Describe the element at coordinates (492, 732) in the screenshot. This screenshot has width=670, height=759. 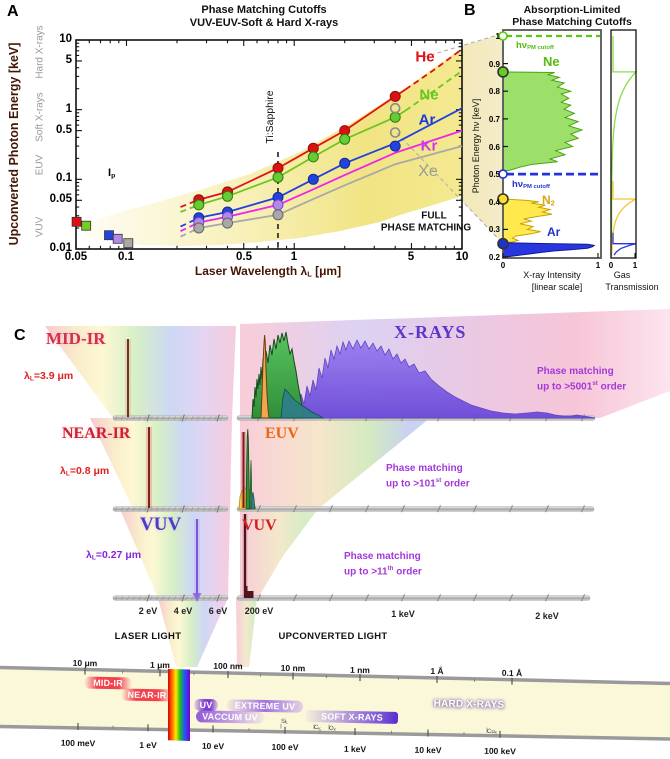
I see `tick-label: CuK` at that location.